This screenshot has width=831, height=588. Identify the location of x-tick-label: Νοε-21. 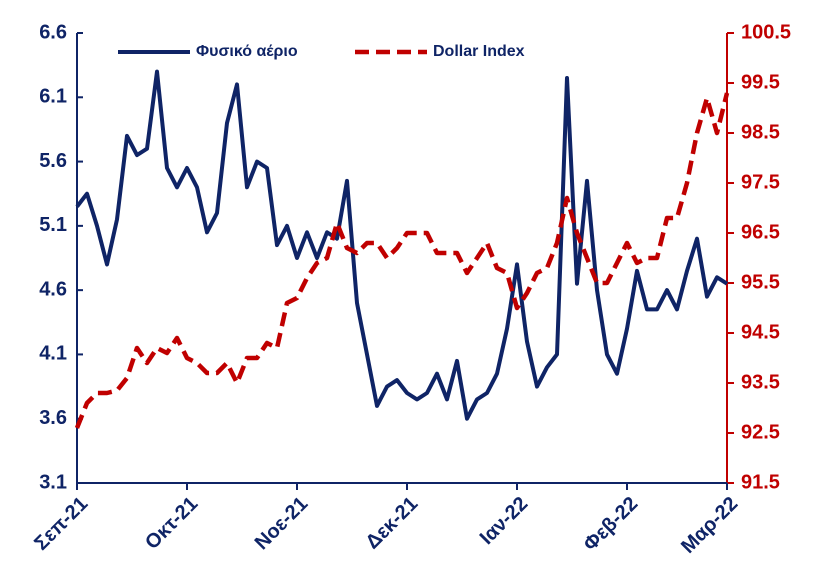
(282, 524).